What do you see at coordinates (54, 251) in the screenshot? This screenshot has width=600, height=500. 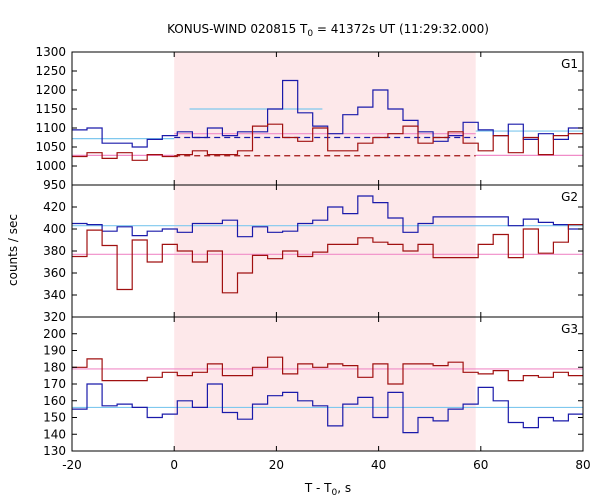 I see `ytick-label-g2: 380` at bounding box center [54, 251].